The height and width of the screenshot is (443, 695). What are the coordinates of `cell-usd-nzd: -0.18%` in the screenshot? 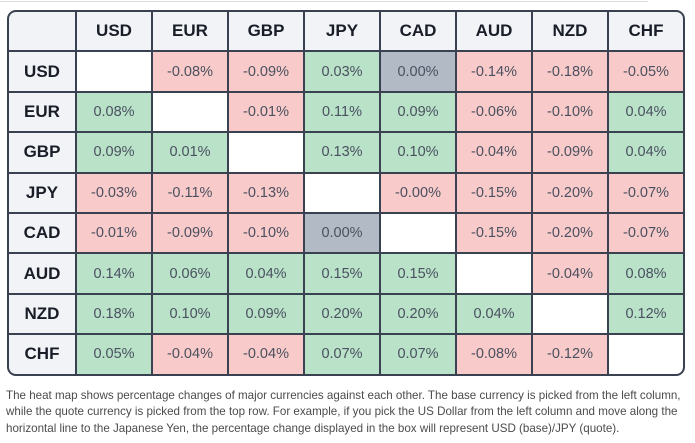 It's located at (570, 71).